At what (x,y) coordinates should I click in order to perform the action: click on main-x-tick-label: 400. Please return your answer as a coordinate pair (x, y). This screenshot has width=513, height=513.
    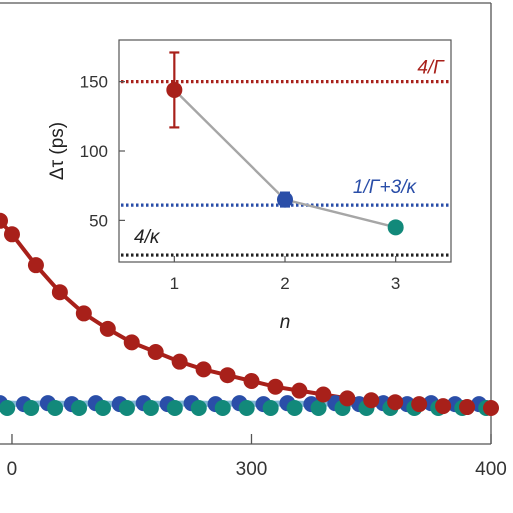
    Looking at the image, I should click on (491, 469).